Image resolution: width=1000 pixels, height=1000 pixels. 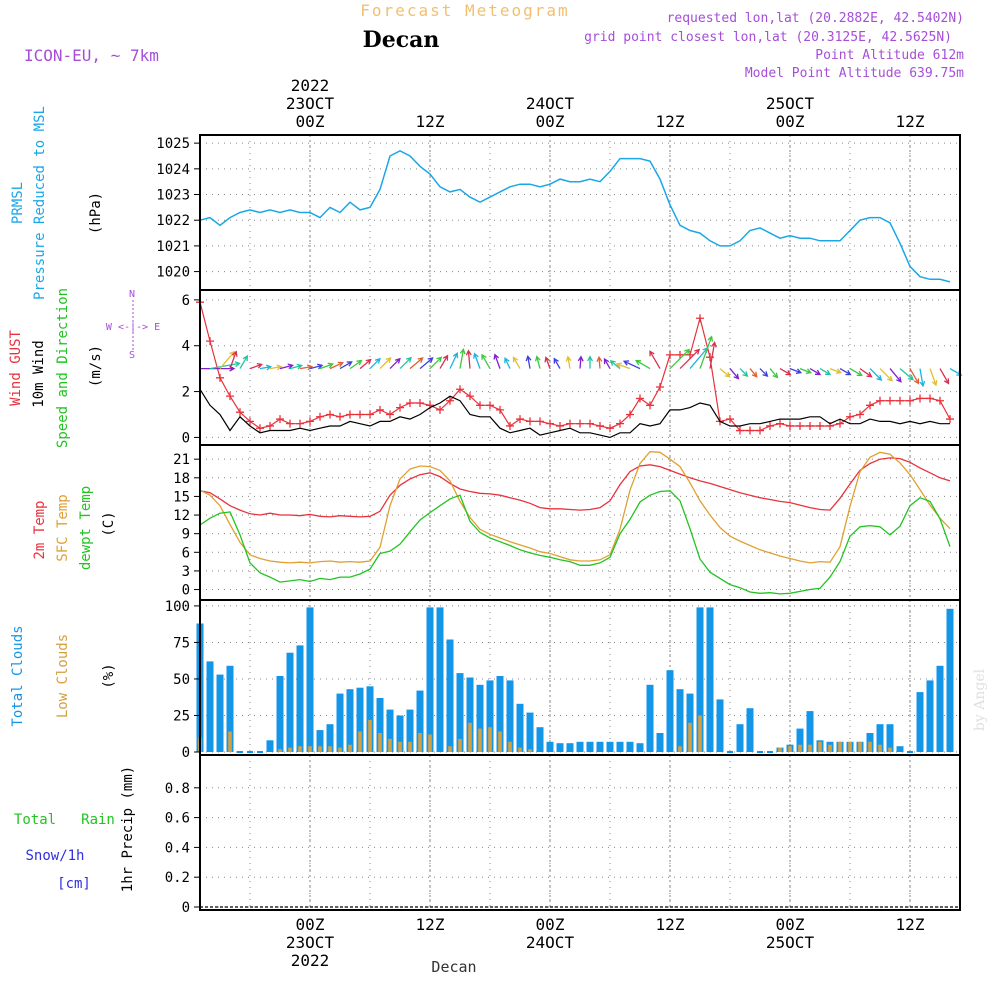 What do you see at coordinates (181, 497) in the screenshot?
I see `y-tick-label: 15` at bounding box center [181, 497].